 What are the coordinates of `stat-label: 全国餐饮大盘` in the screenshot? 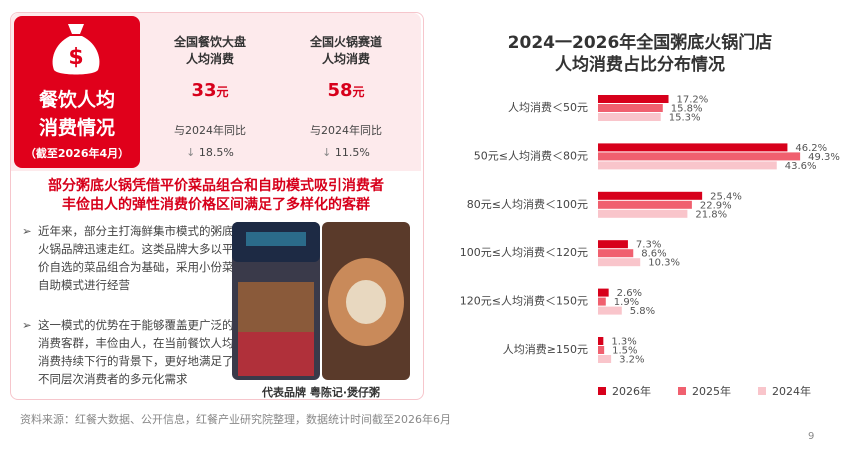 It's located at (209, 42).